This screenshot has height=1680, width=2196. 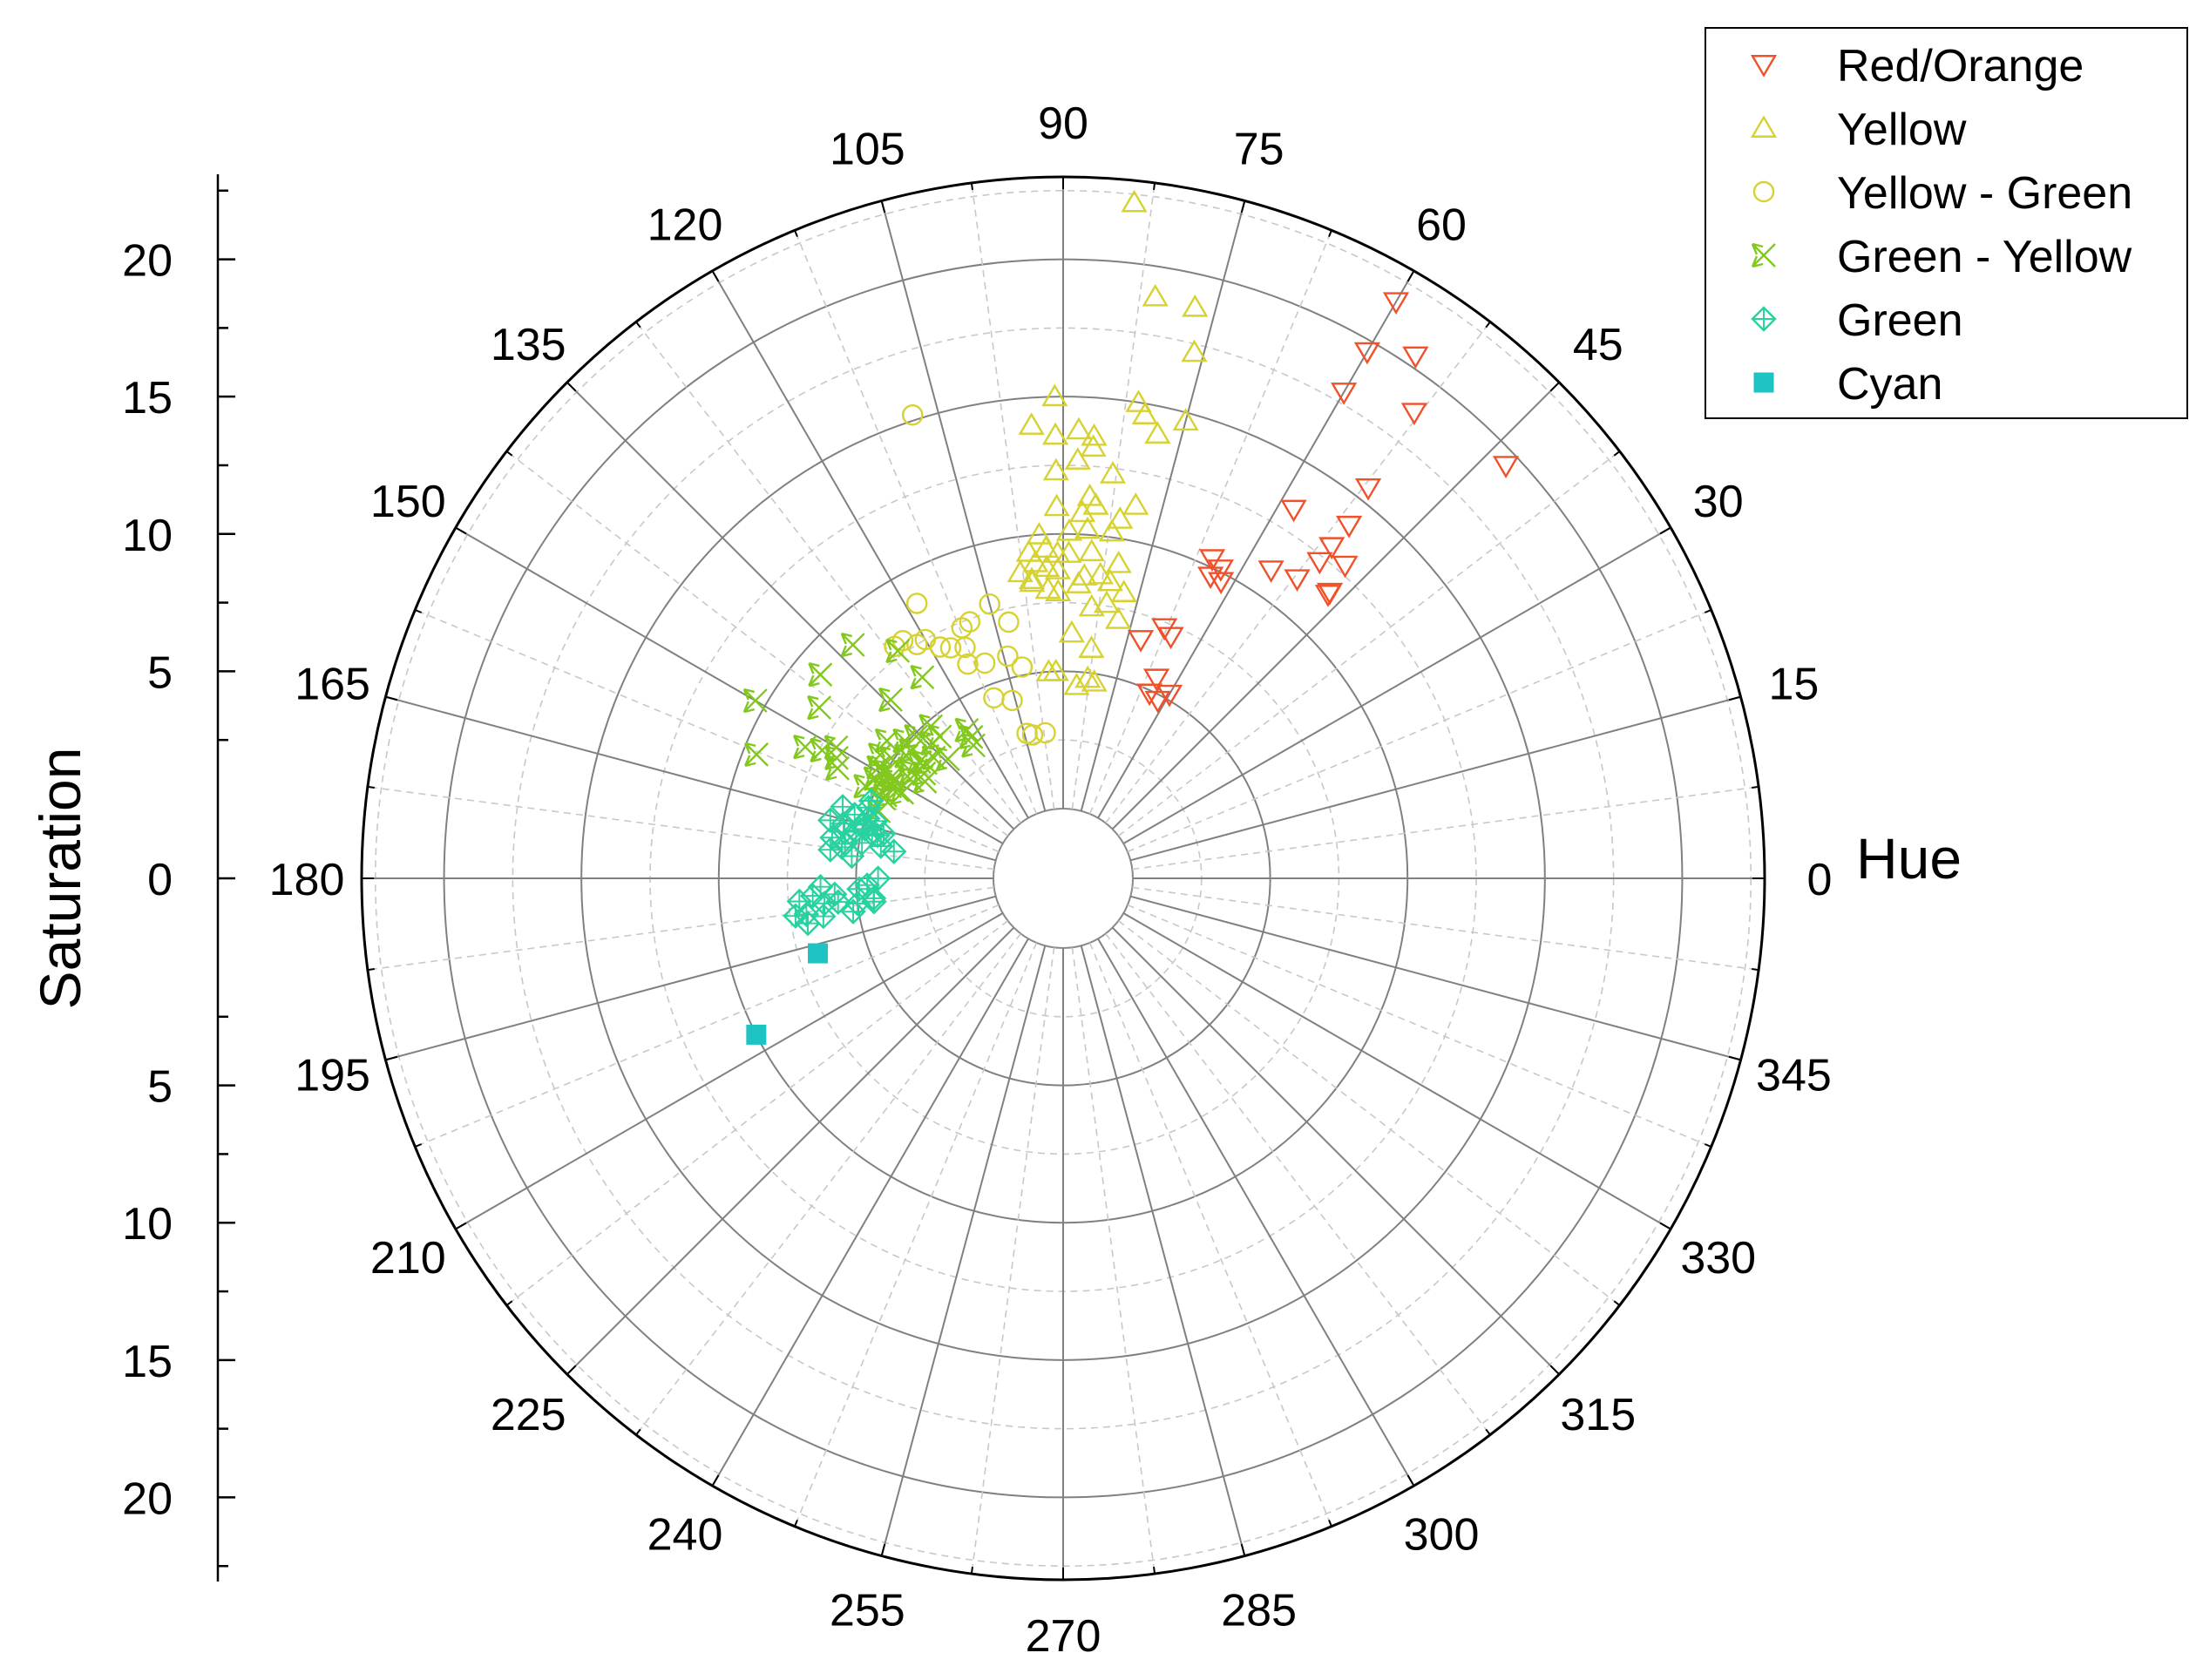 What do you see at coordinates (1984, 257) in the screenshot?
I see `legend-label: Green - Yellow` at bounding box center [1984, 257].